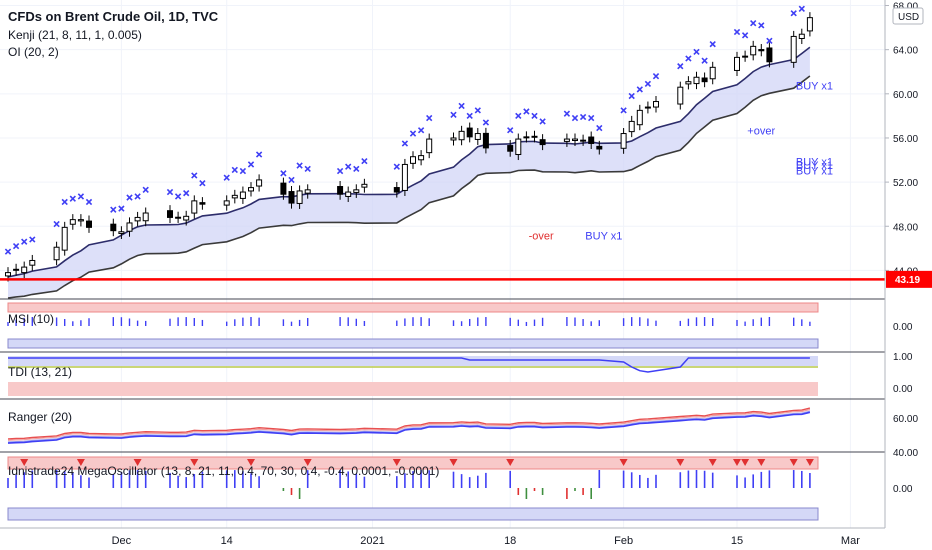 Image resolution: width=932 pixels, height=550 pixels. Describe the element at coordinates (31, 319) in the screenshot. I see `msi-label: MSI (10)` at that location.